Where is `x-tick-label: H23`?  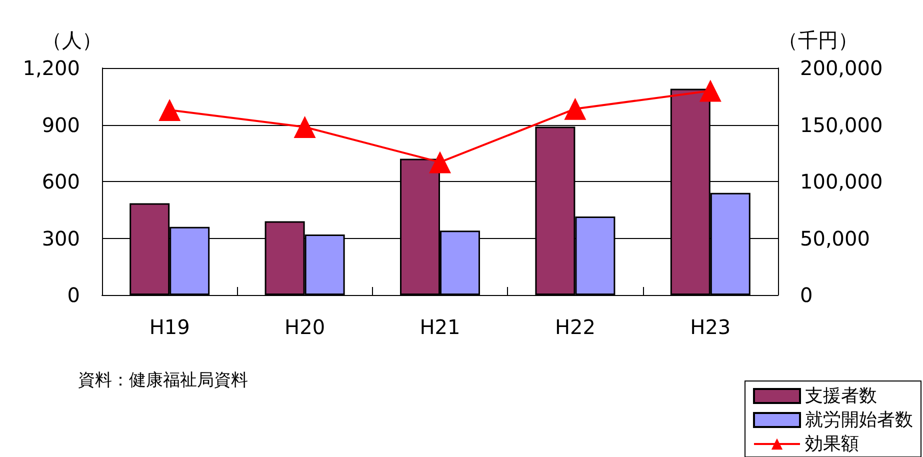
x-tick-label: H23 is located at coordinates (710, 327).